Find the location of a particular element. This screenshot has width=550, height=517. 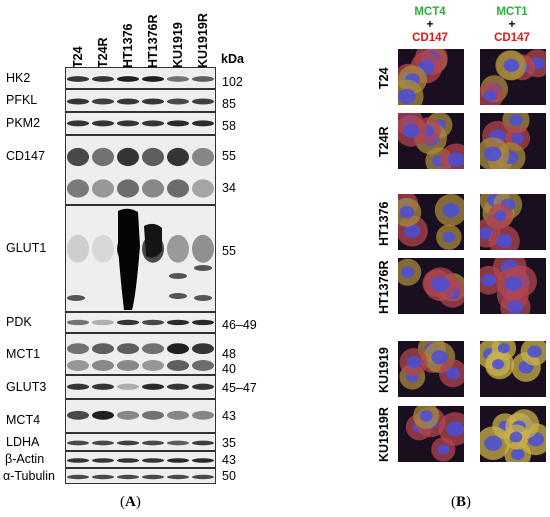

mw-label-cd147-2: 34 is located at coordinates (229, 188).